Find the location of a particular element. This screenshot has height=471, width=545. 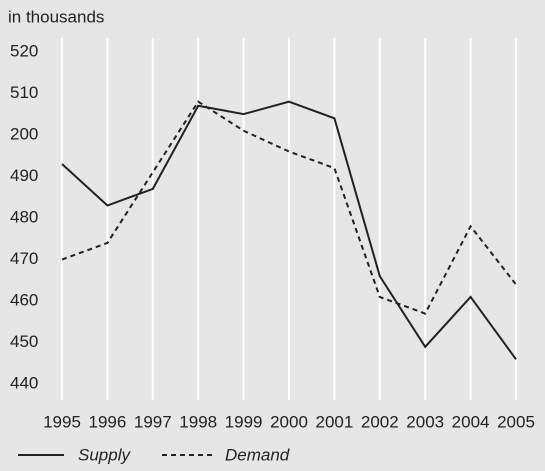

x-tick-label: 1995 is located at coordinates (62, 421).